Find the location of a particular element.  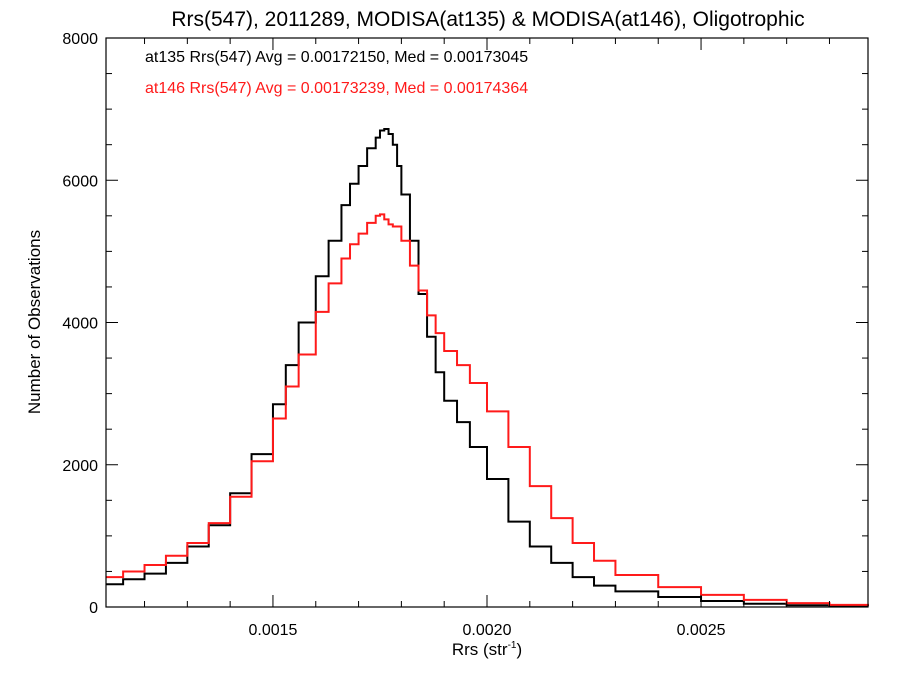

x-axis-label-end: ) is located at coordinates (519, 649).